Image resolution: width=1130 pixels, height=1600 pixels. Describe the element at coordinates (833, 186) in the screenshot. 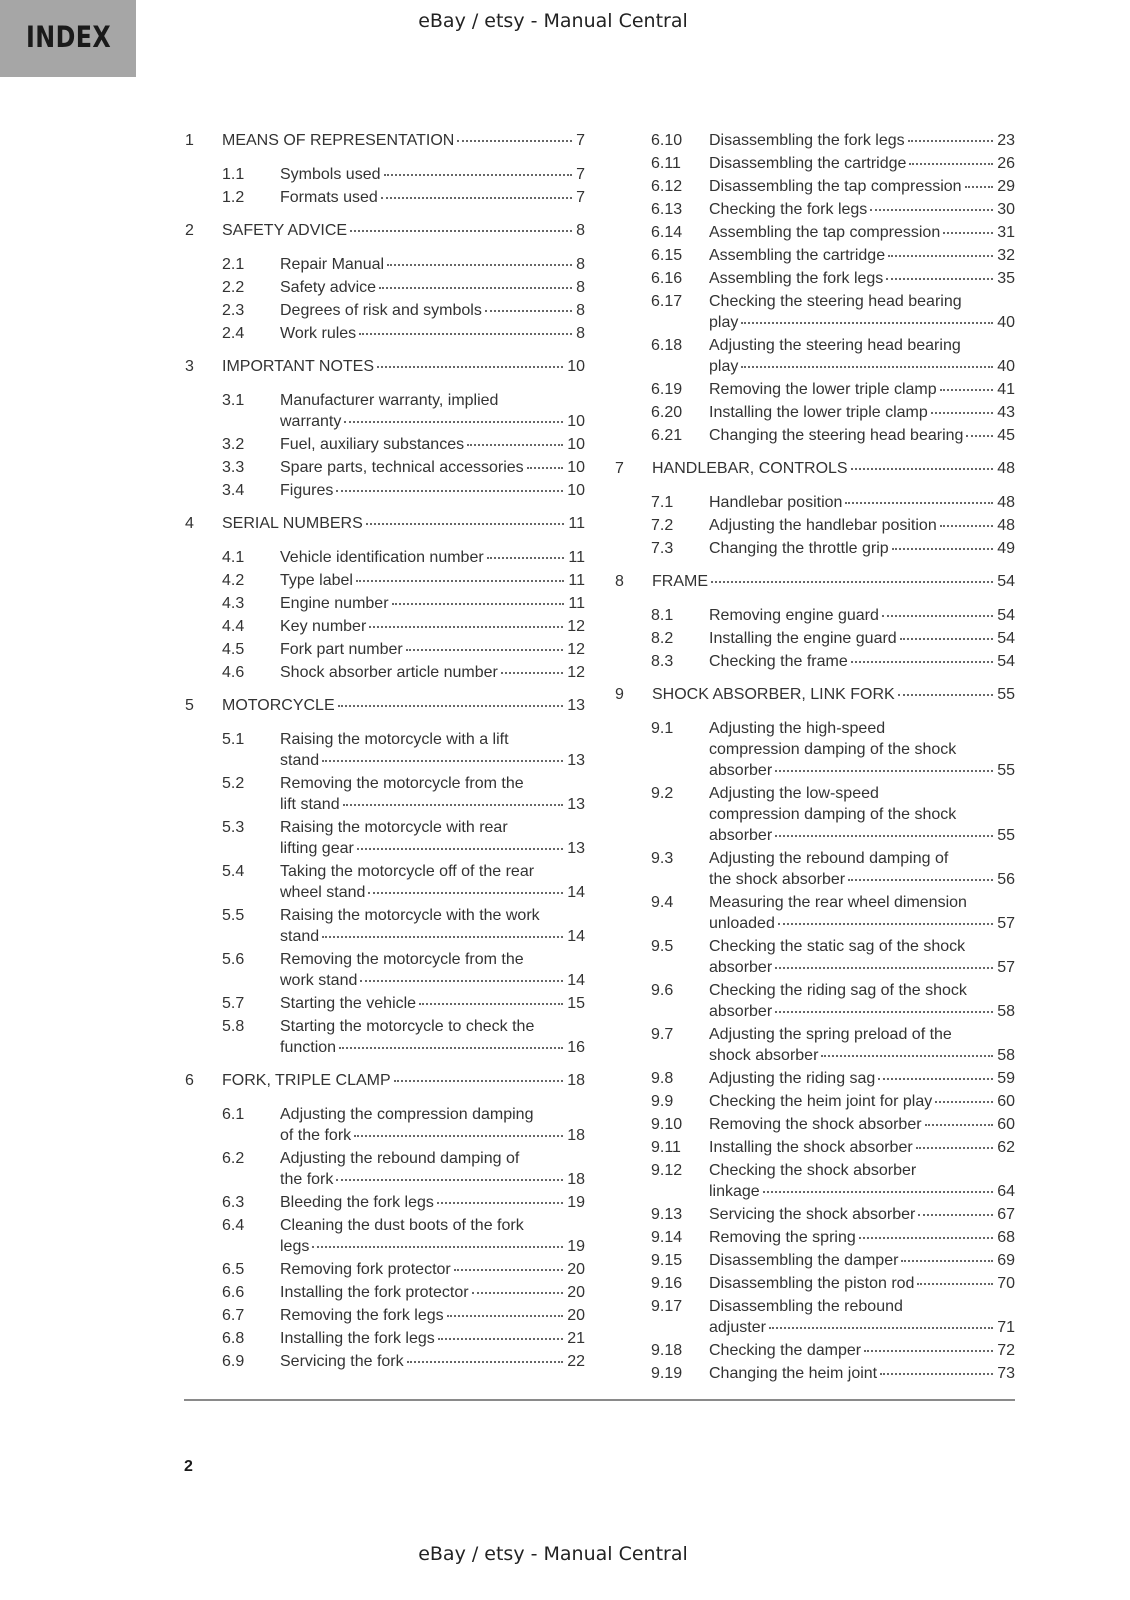

I see `toc-section-entry: 6.12 Disassembling the tap compression 29` at that location.